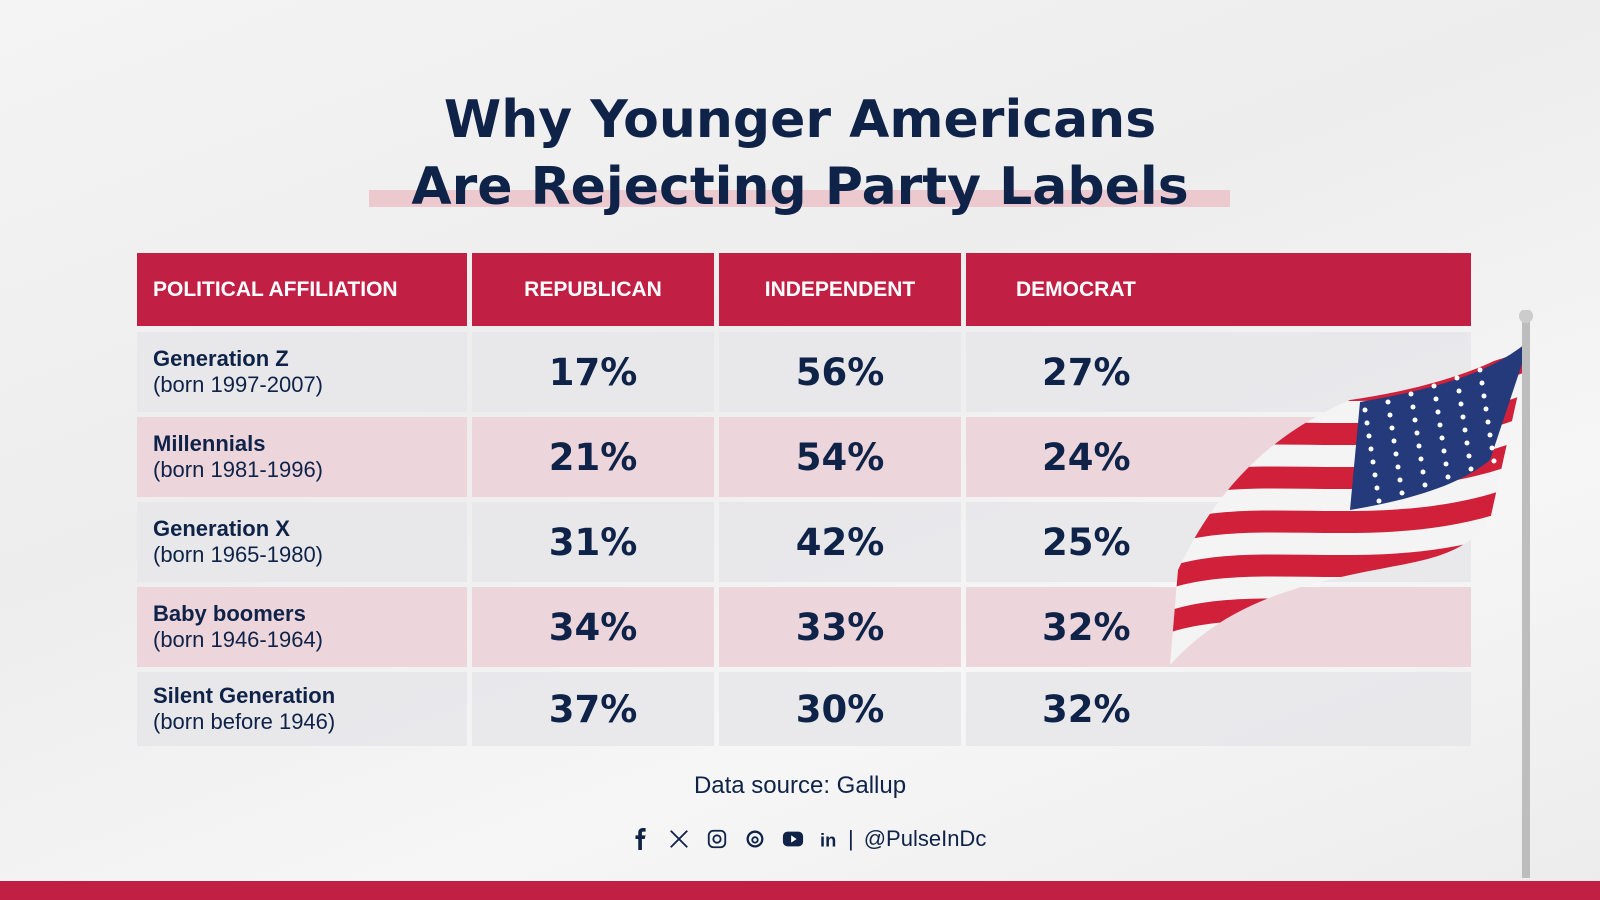  Describe the element at coordinates (221, 358) in the screenshot. I see `generation-name: Generation Z` at that location.